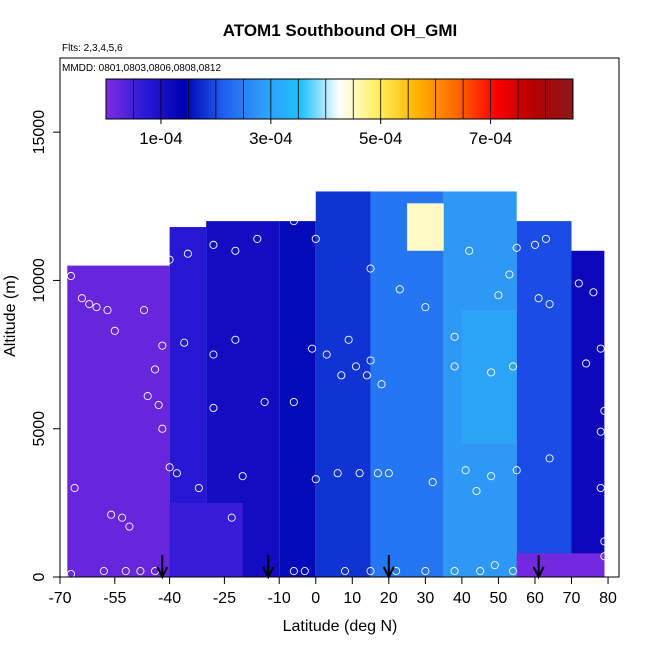 The width and height of the screenshot is (650, 650). What do you see at coordinates (10, 316) in the screenshot?
I see `y-axis-label: Altitude (m)` at bounding box center [10, 316].